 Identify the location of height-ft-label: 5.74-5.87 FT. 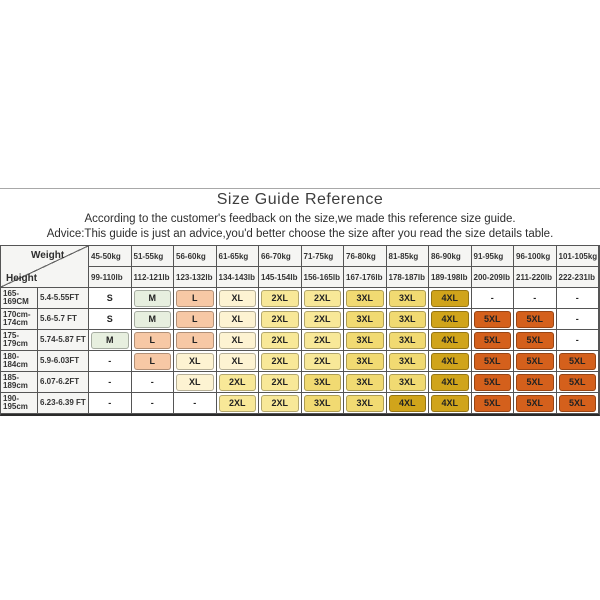
(63, 340).